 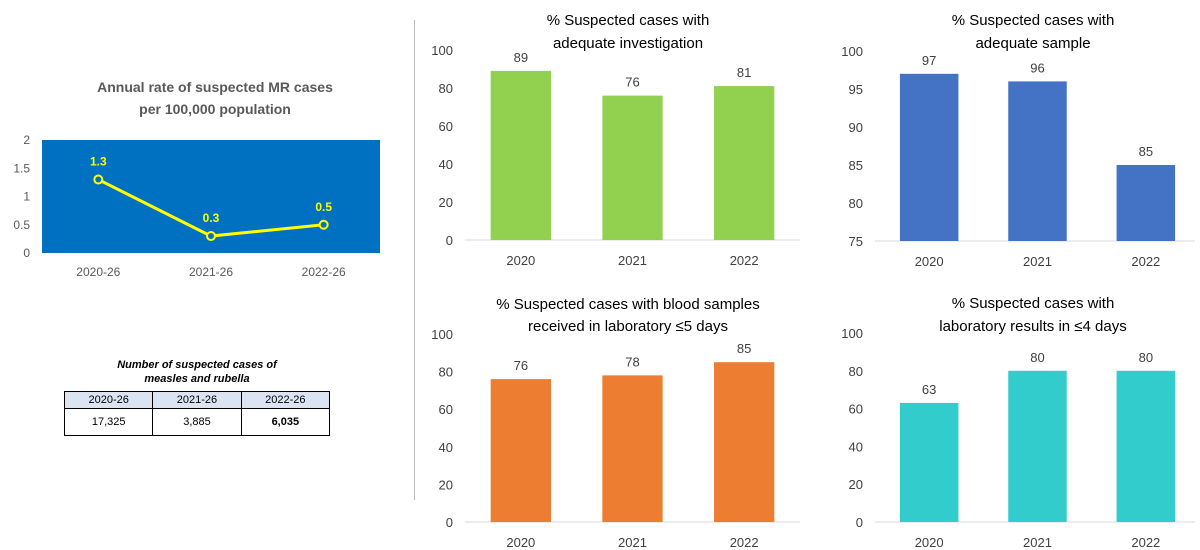 I want to click on y-tick-label: 95, so click(x=856, y=89).